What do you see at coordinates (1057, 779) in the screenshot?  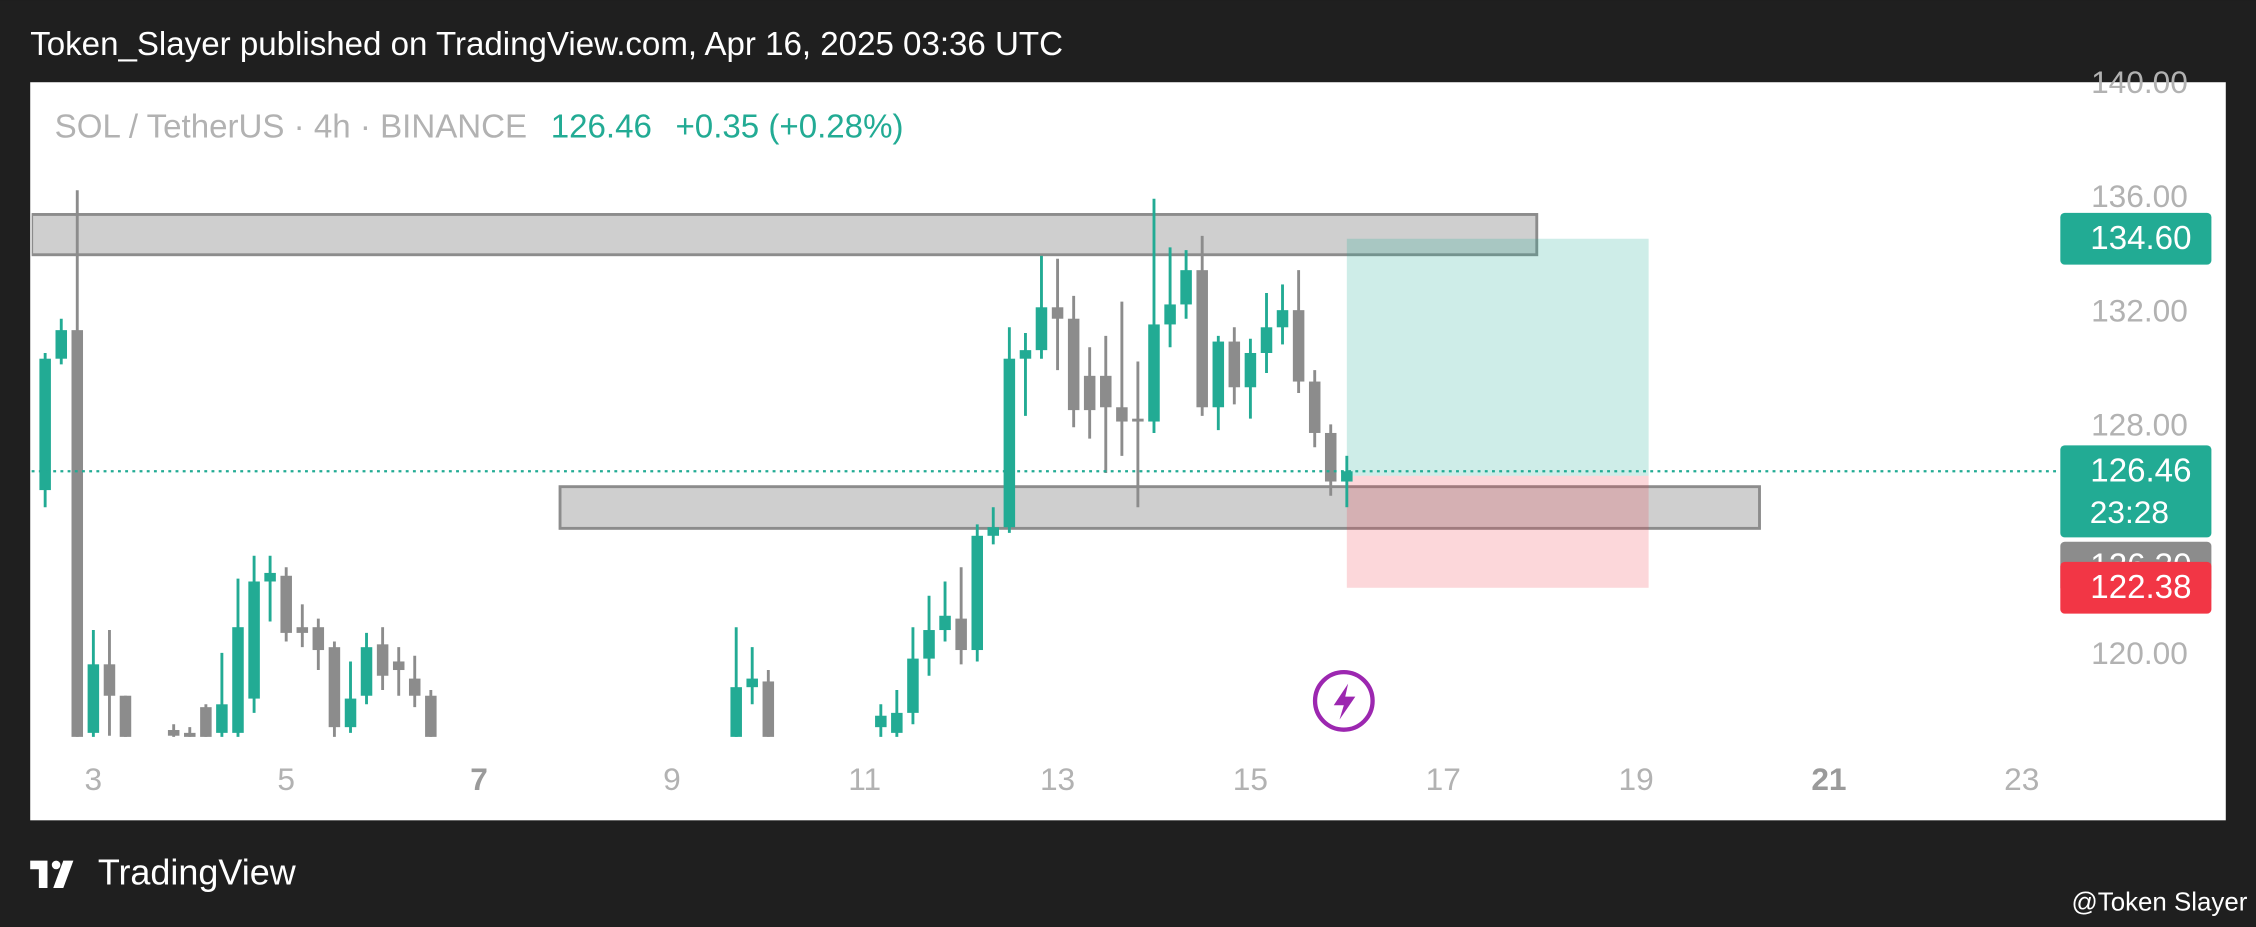 I see `x-tick-label: 13` at bounding box center [1057, 779].